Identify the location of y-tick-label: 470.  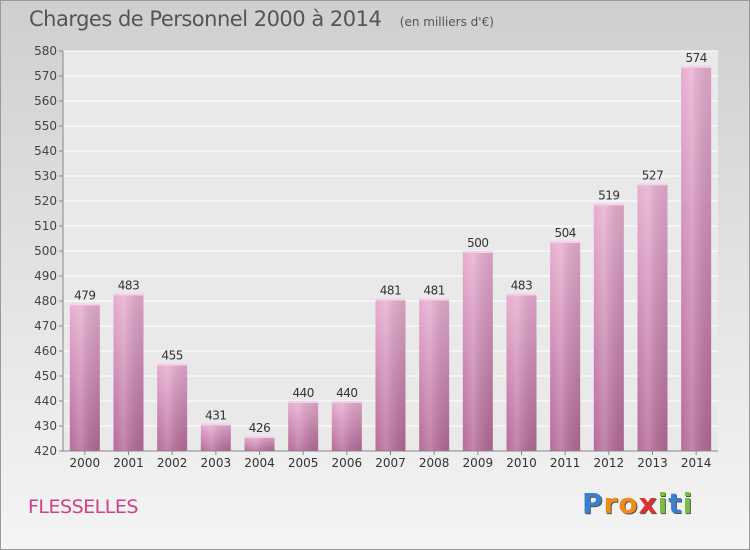
(45, 326).